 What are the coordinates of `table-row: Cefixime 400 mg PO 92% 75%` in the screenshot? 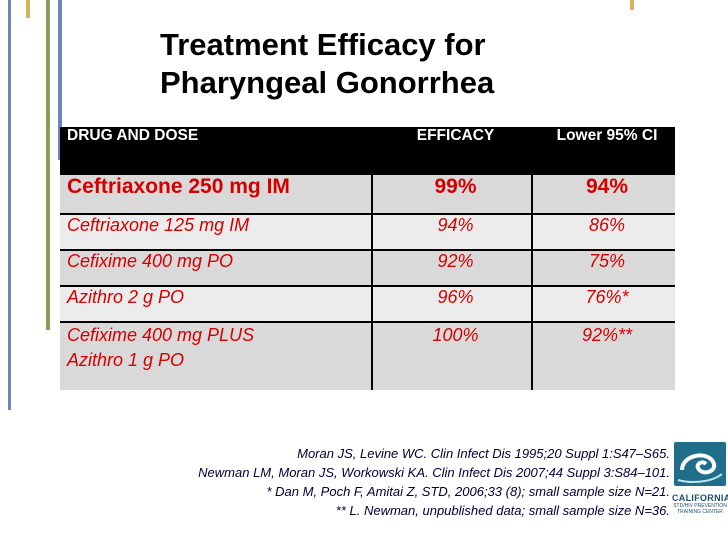 It's located at (367, 268).